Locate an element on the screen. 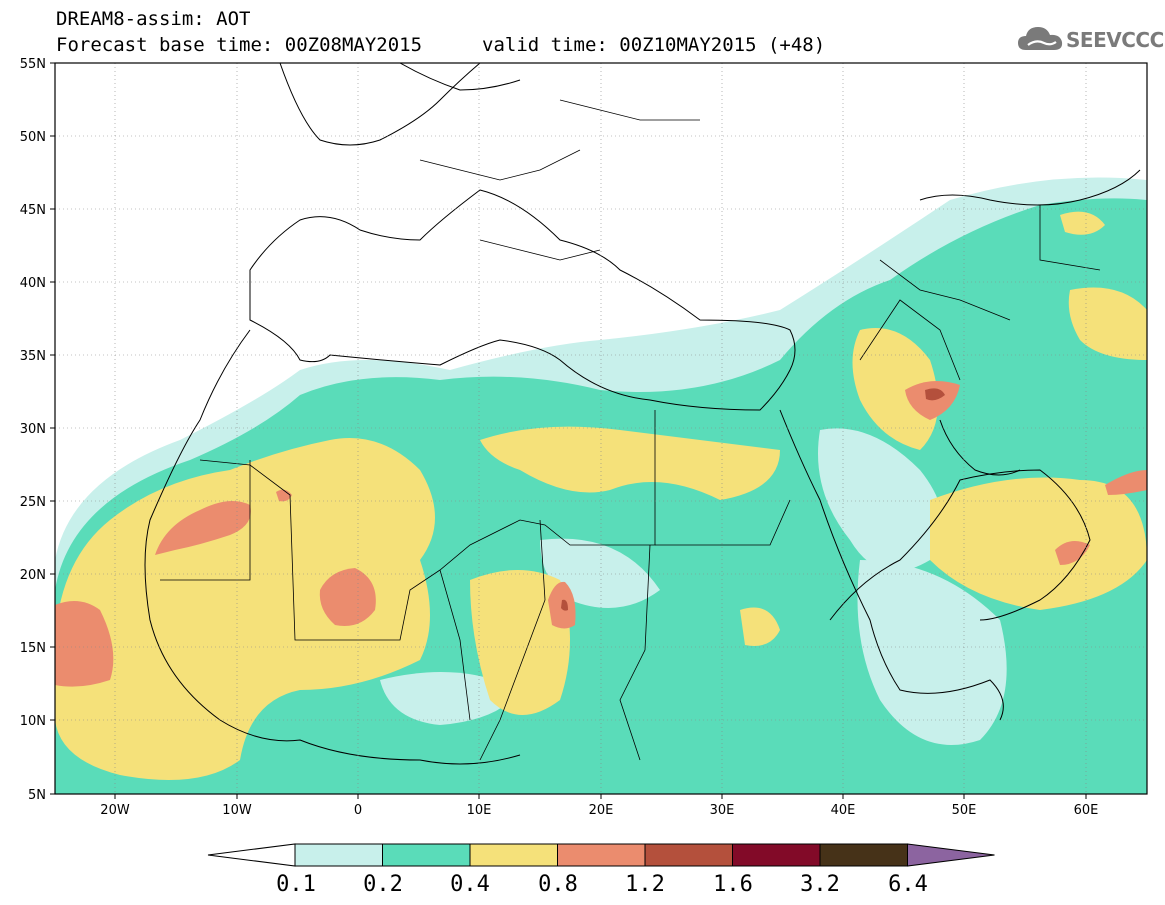 Image resolution: width=1165 pixels, height=905 pixels. title-line-3: valid time: 00Z10MAY2015 (+48) is located at coordinates (654, 45).